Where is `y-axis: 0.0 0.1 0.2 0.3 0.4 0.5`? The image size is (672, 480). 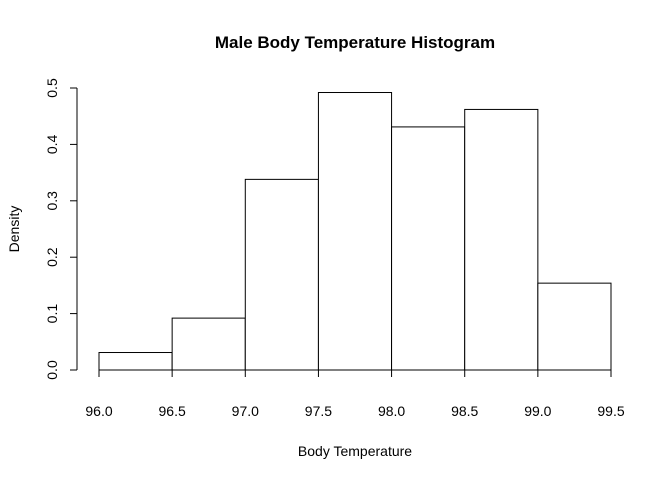
y-axis: 0.0 0.1 0.2 0.3 0.4 0.5 is located at coordinates (61, 229).